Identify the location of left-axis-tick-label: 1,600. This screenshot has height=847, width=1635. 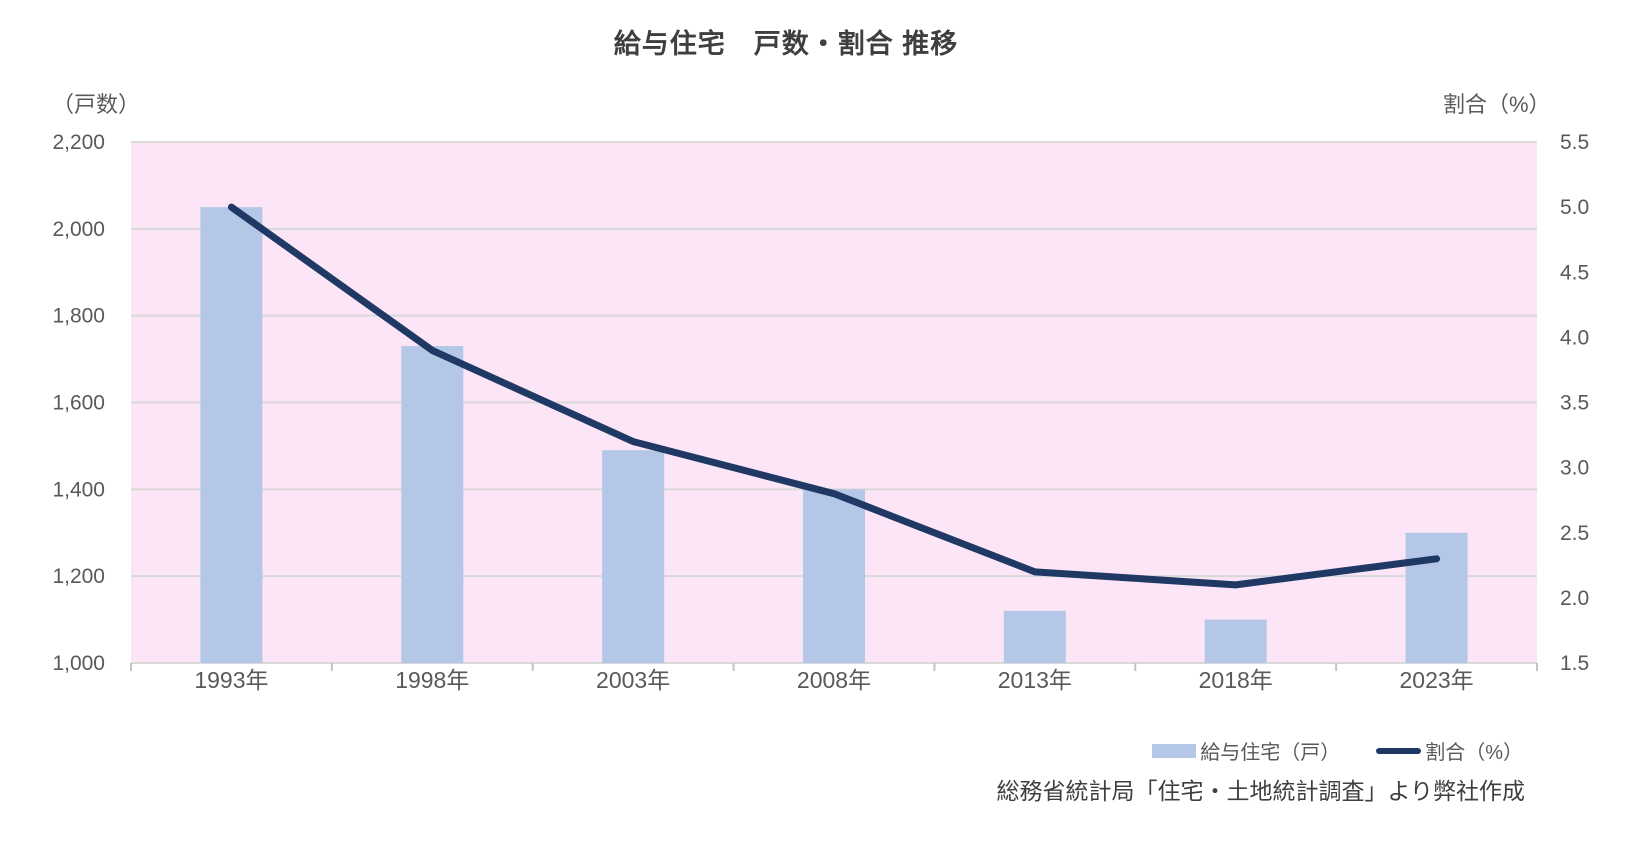
(78, 403).